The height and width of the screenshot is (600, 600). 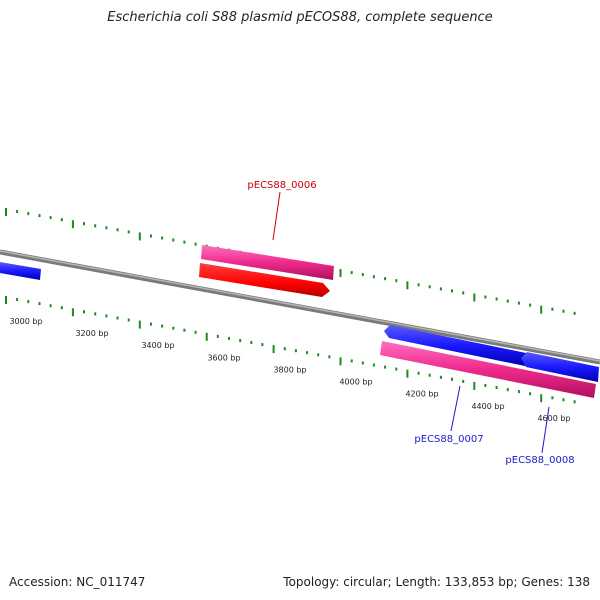 What do you see at coordinates (157, 345) in the screenshot?
I see `scale-label: 3400 bp` at bounding box center [157, 345].